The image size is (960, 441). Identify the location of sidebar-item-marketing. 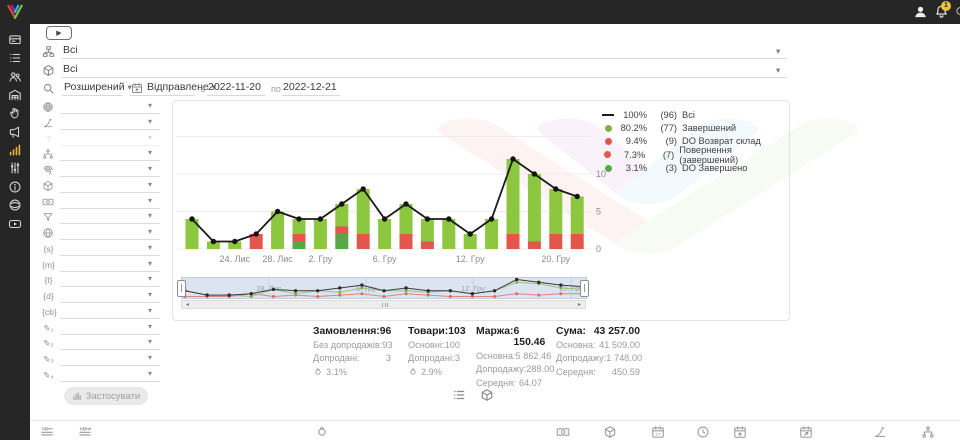
(15, 132).